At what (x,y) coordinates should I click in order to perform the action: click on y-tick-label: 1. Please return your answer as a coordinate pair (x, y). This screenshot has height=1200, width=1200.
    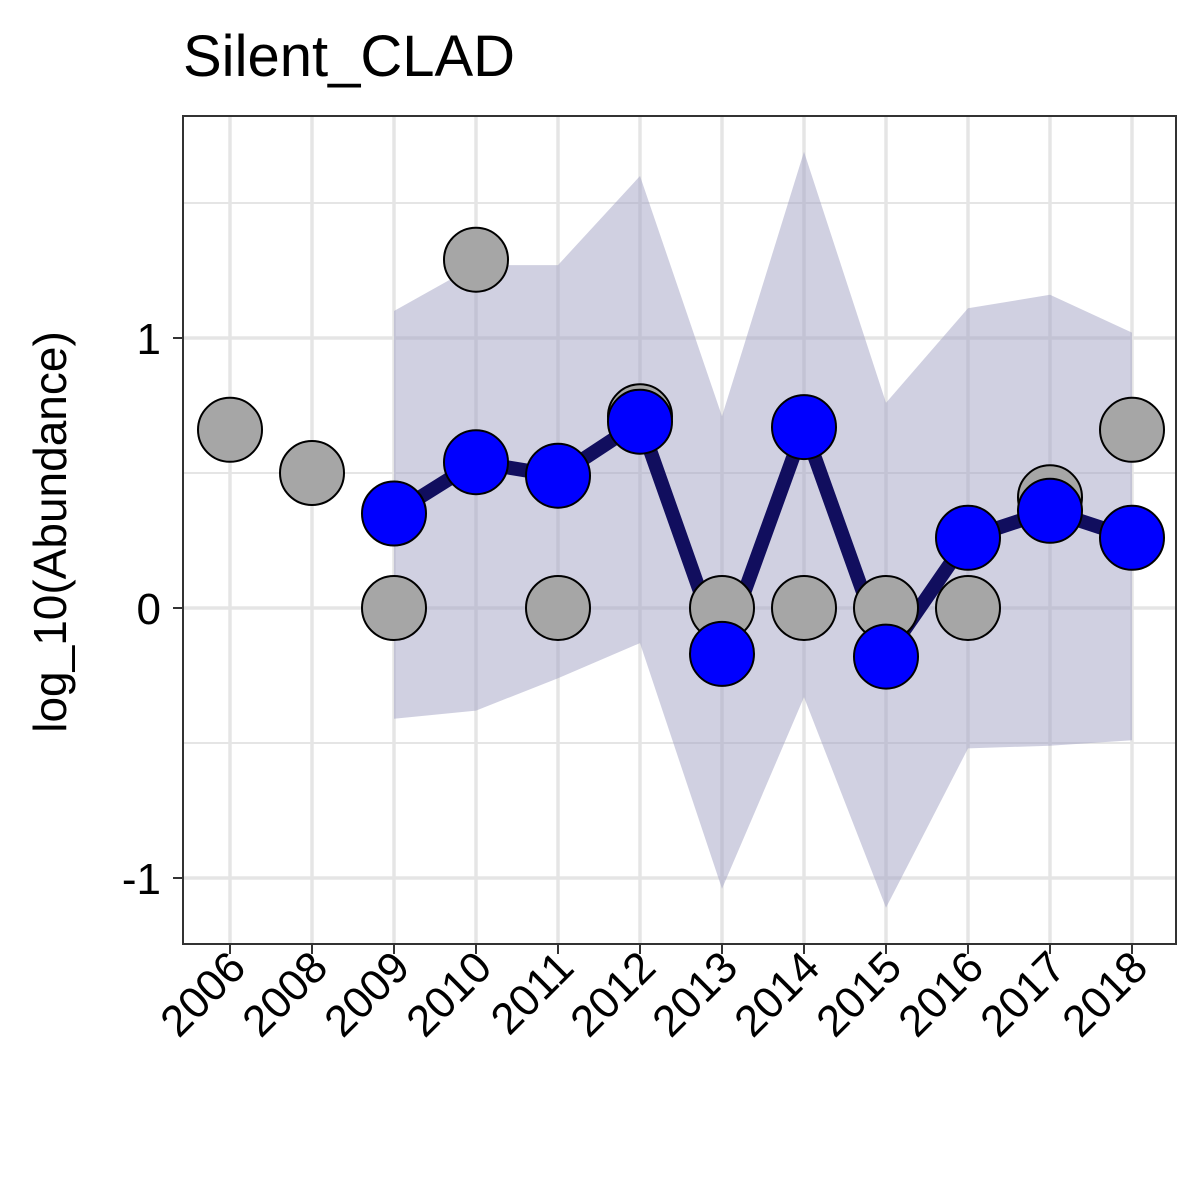
    Looking at the image, I should click on (149, 339).